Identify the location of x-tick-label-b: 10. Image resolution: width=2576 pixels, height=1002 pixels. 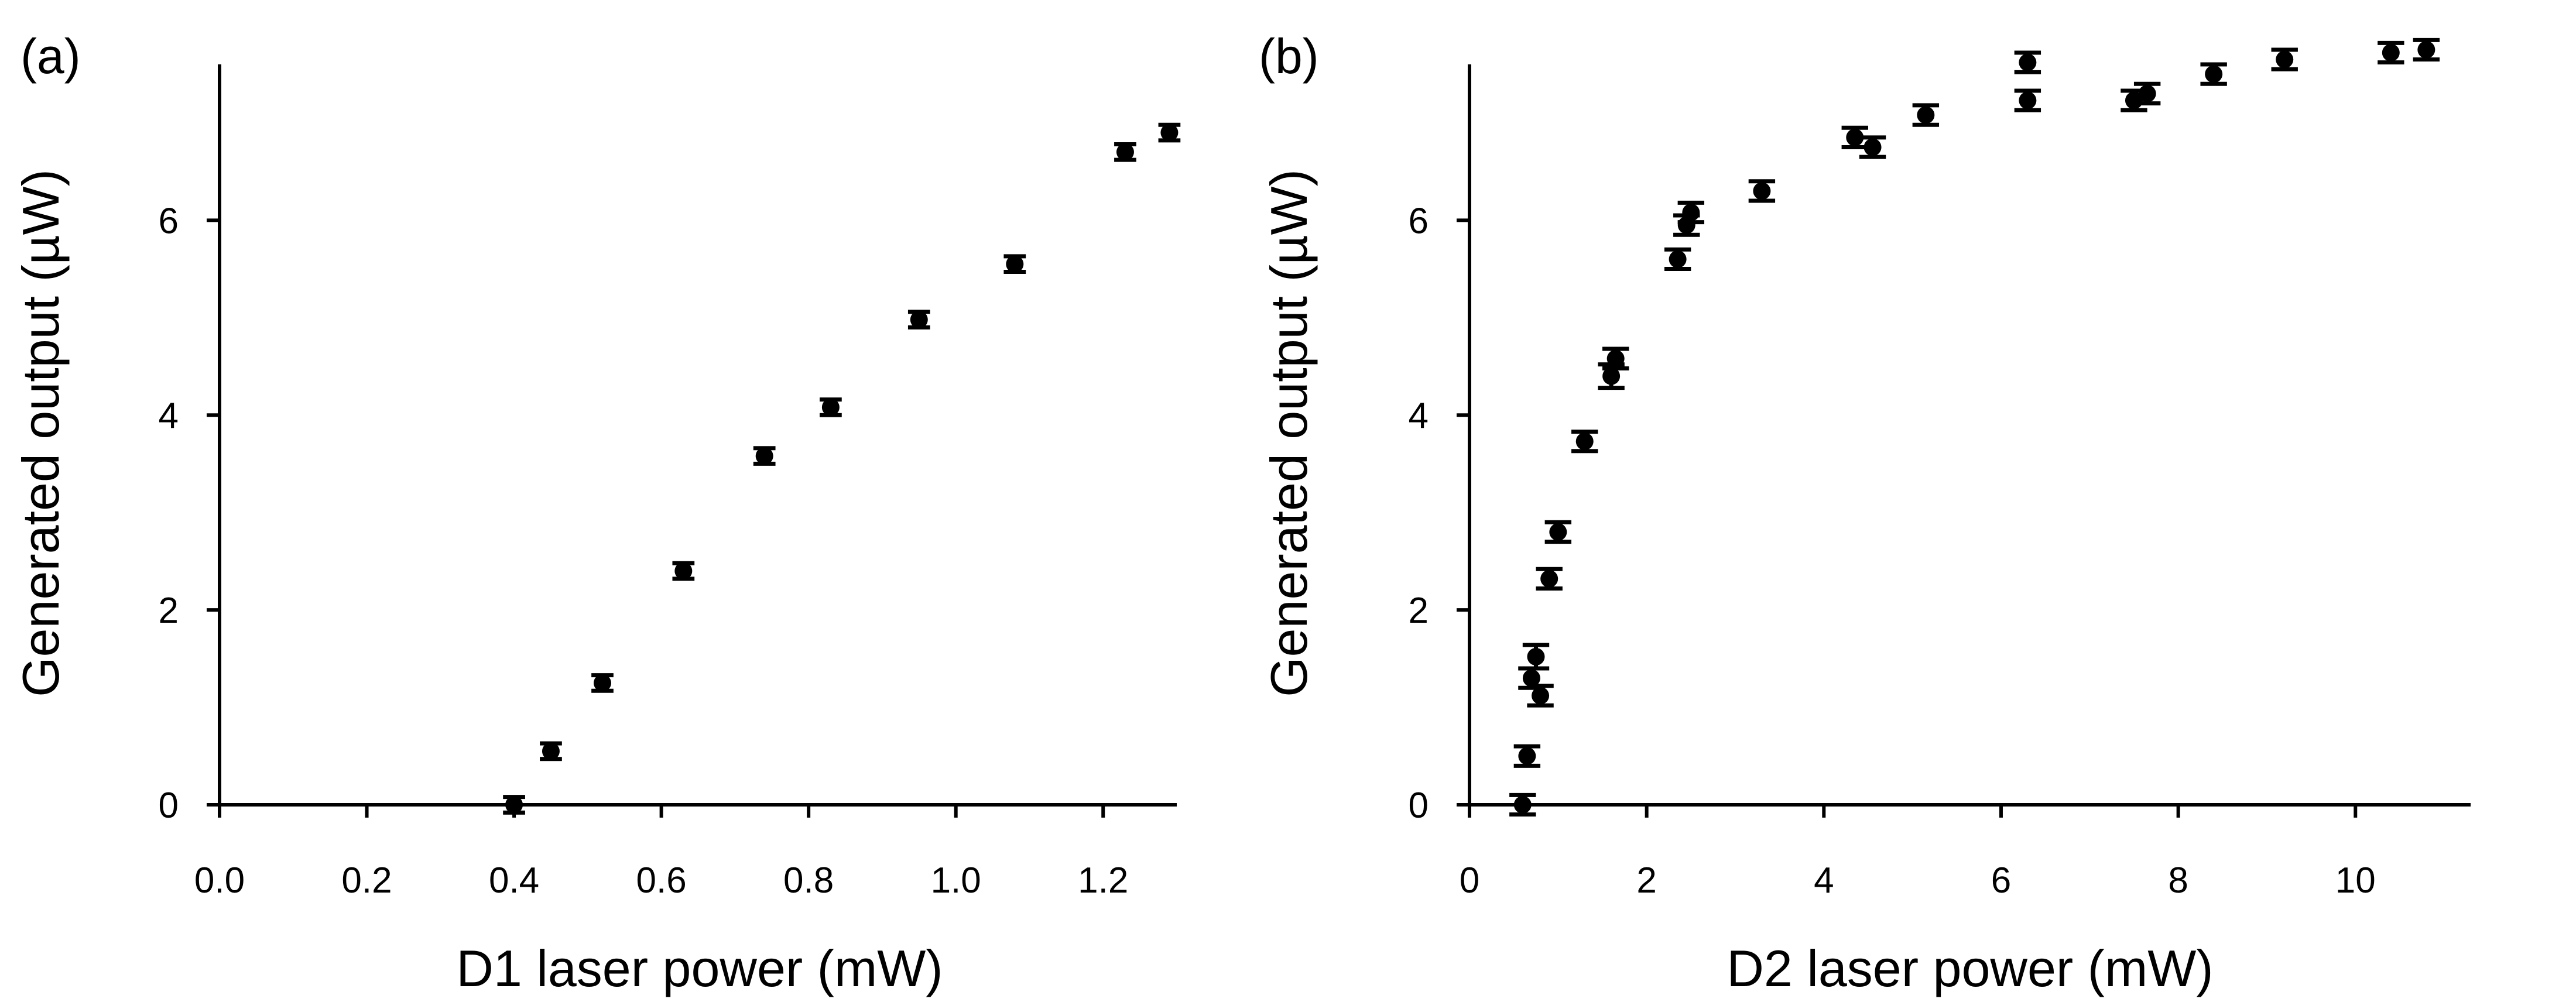
(2355, 880).